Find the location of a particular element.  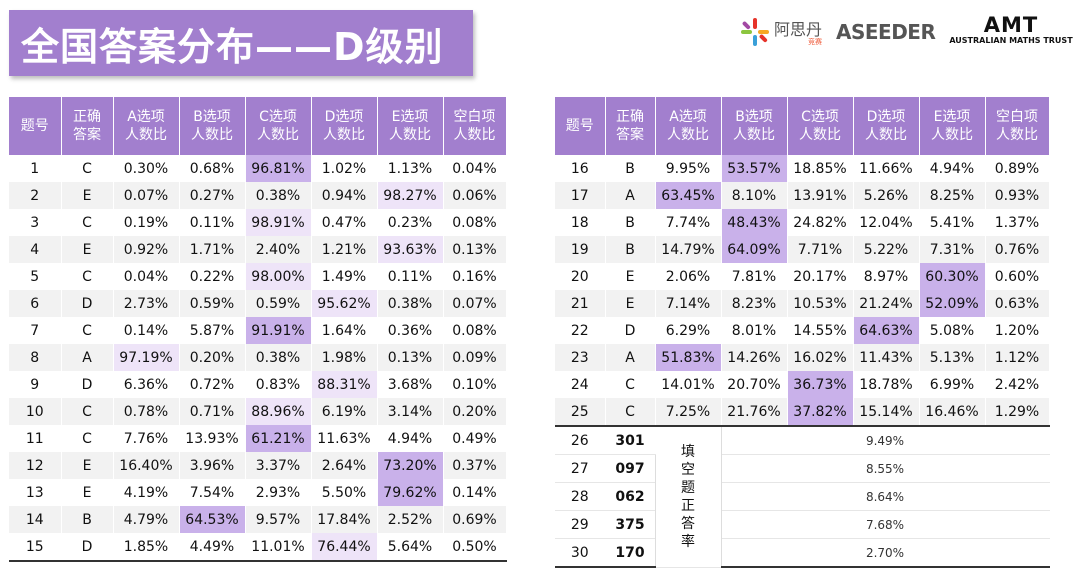

option-b-percent: 0.11% is located at coordinates (212, 222).